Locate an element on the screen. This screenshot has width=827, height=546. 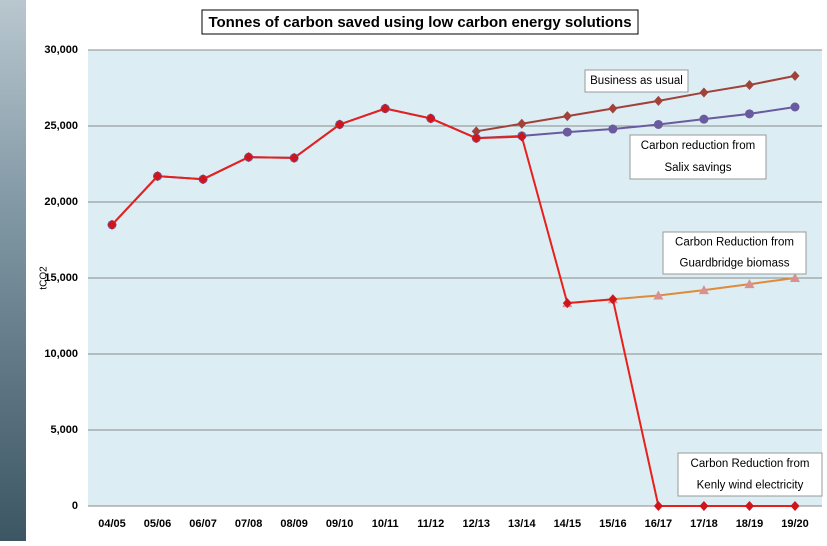
y-tick-label: 25,000 is located at coordinates (61, 126).